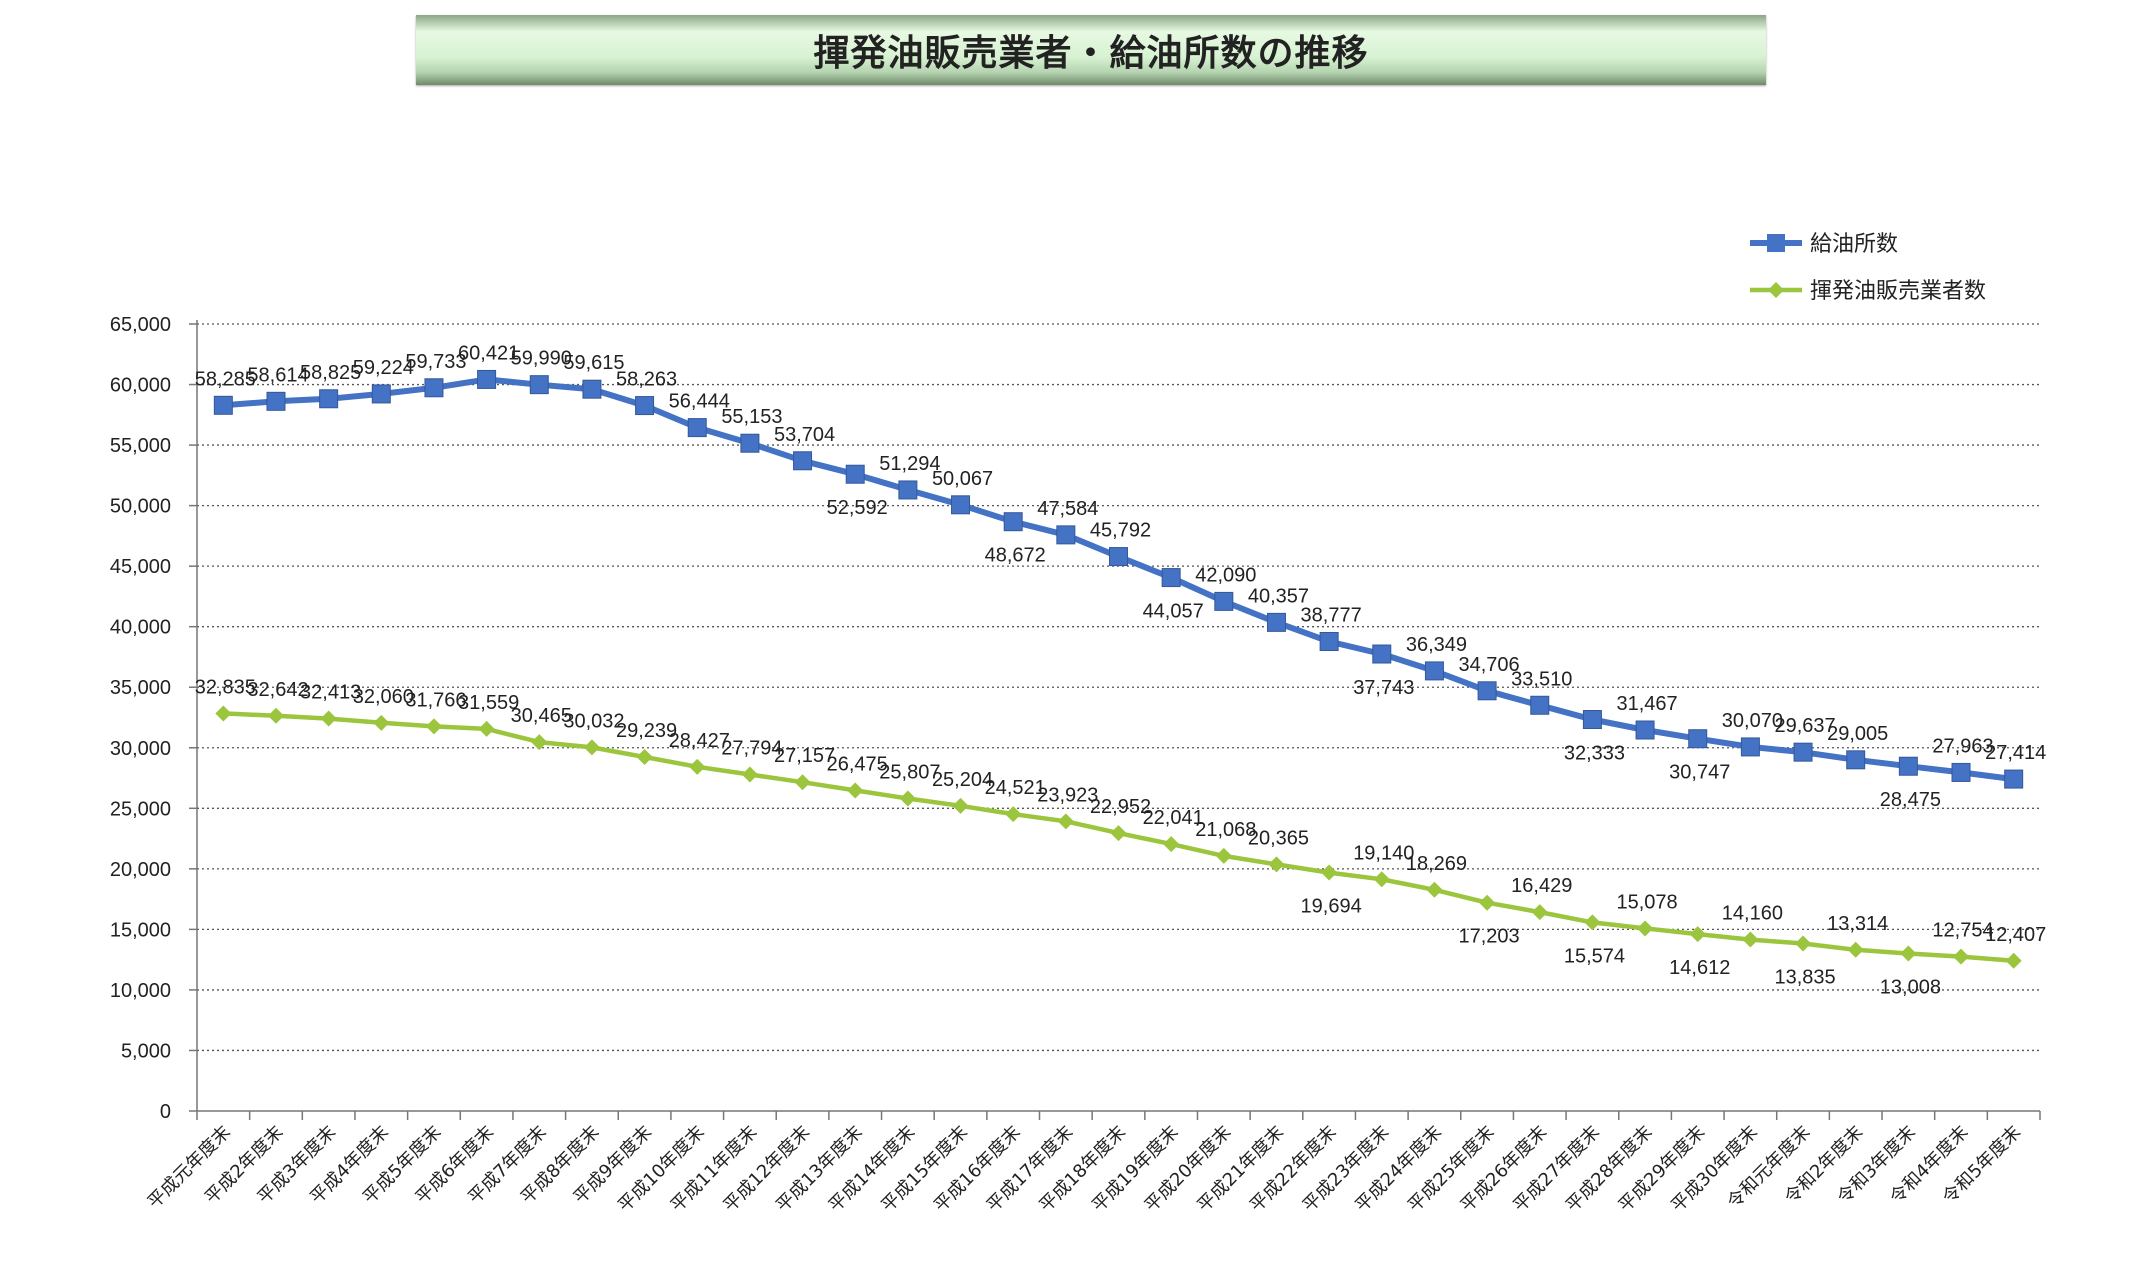  What do you see at coordinates (140, 688) in the screenshot?
I see `y-tick-label: 35,000` at bounding box center [140, 688].